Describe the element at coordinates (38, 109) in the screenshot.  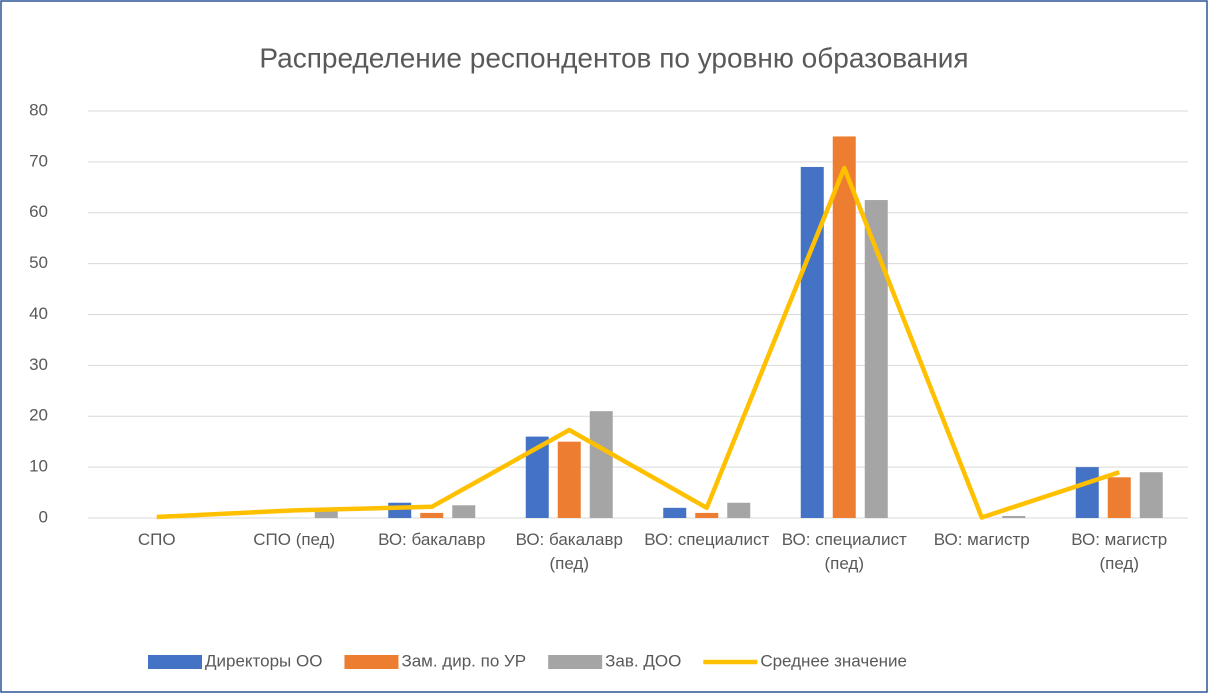
I see `y-tick-label: 80` at that location.